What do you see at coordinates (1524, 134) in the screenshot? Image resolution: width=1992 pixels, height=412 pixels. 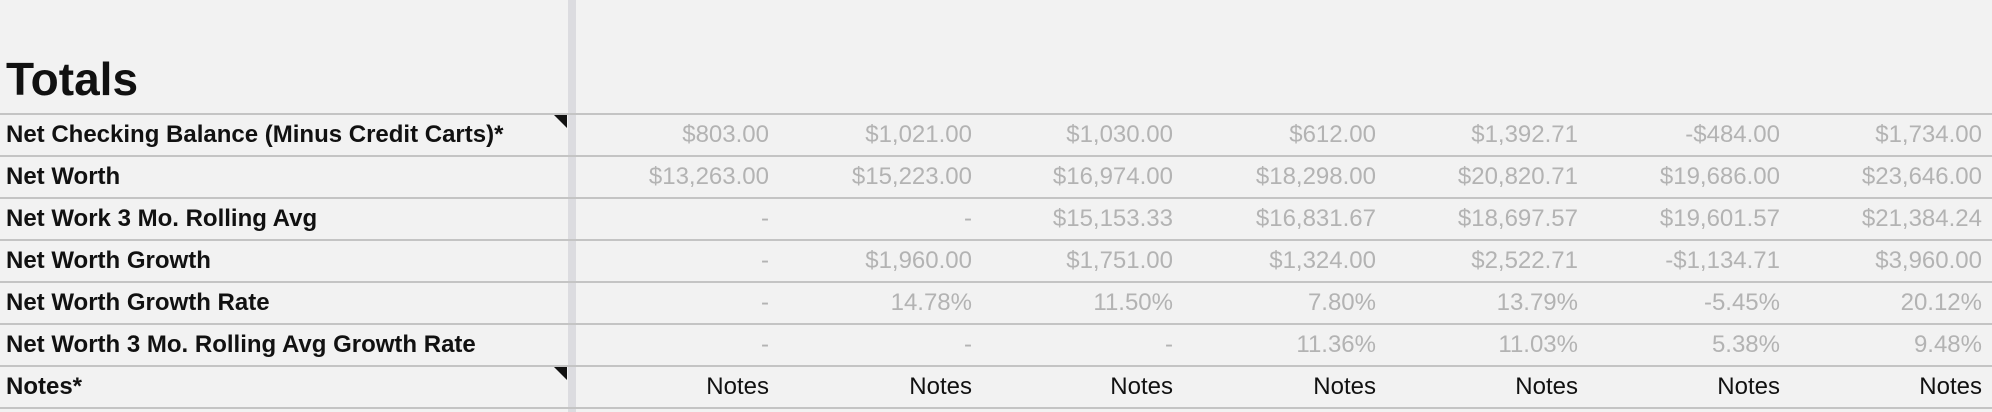 I see `value-cell: $1,392.71` at bounding box center [1524, 134].